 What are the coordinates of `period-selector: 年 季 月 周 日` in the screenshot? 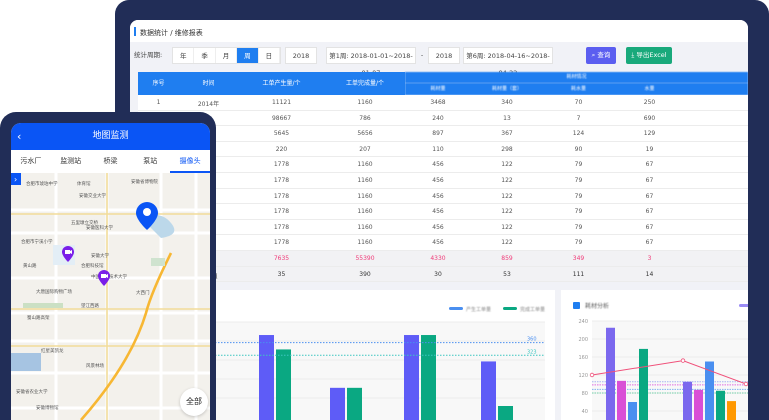 It's located at (226, 55).